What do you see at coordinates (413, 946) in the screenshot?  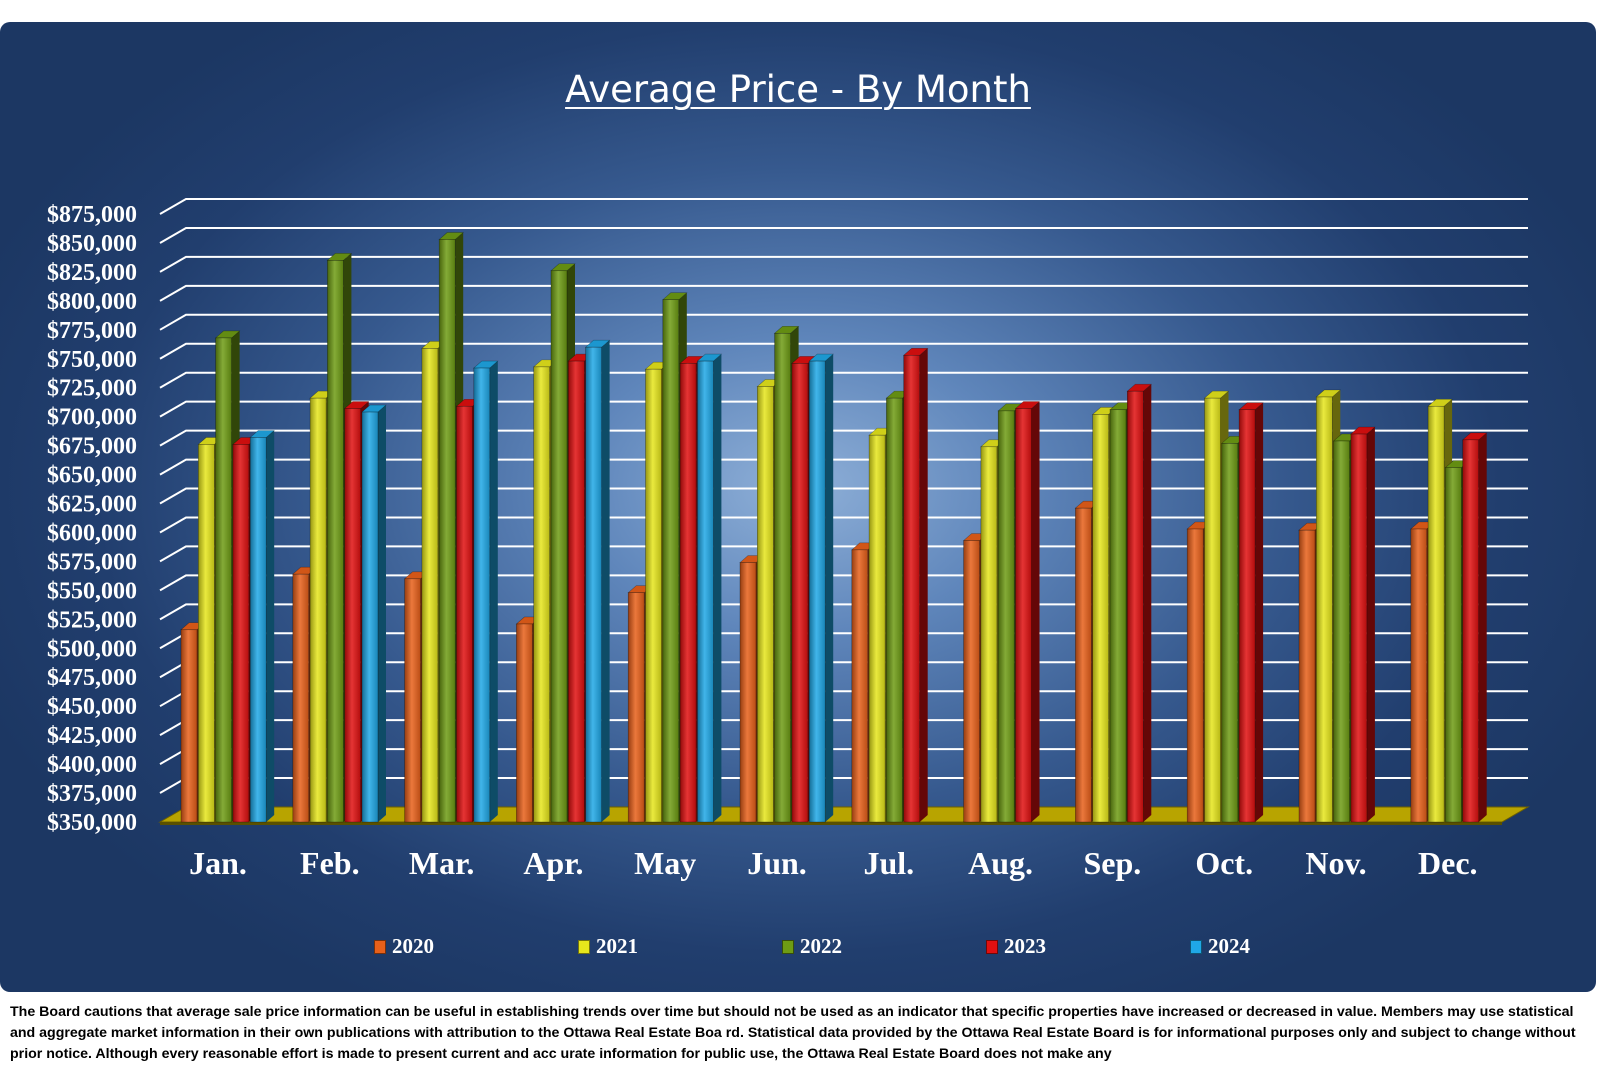 I see `legend-label: 2020` at bounding box center [413, 946].